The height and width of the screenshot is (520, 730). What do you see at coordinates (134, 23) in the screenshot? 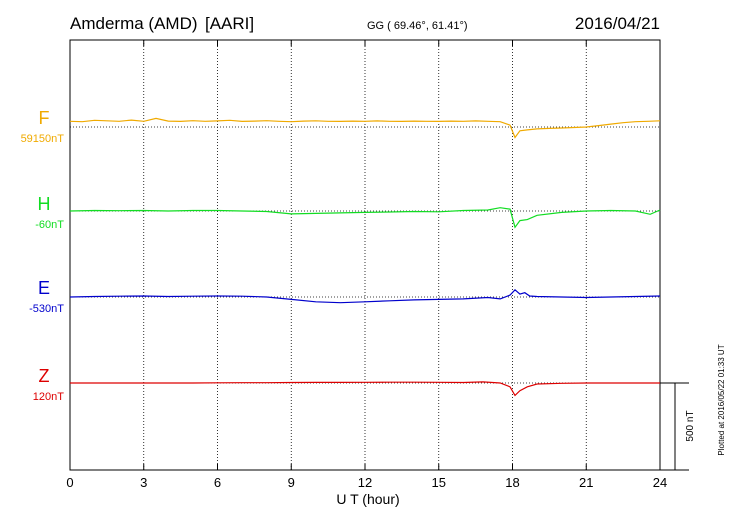
I see `station-title: Amderma (AMD)` at bounding box center [134, 23].